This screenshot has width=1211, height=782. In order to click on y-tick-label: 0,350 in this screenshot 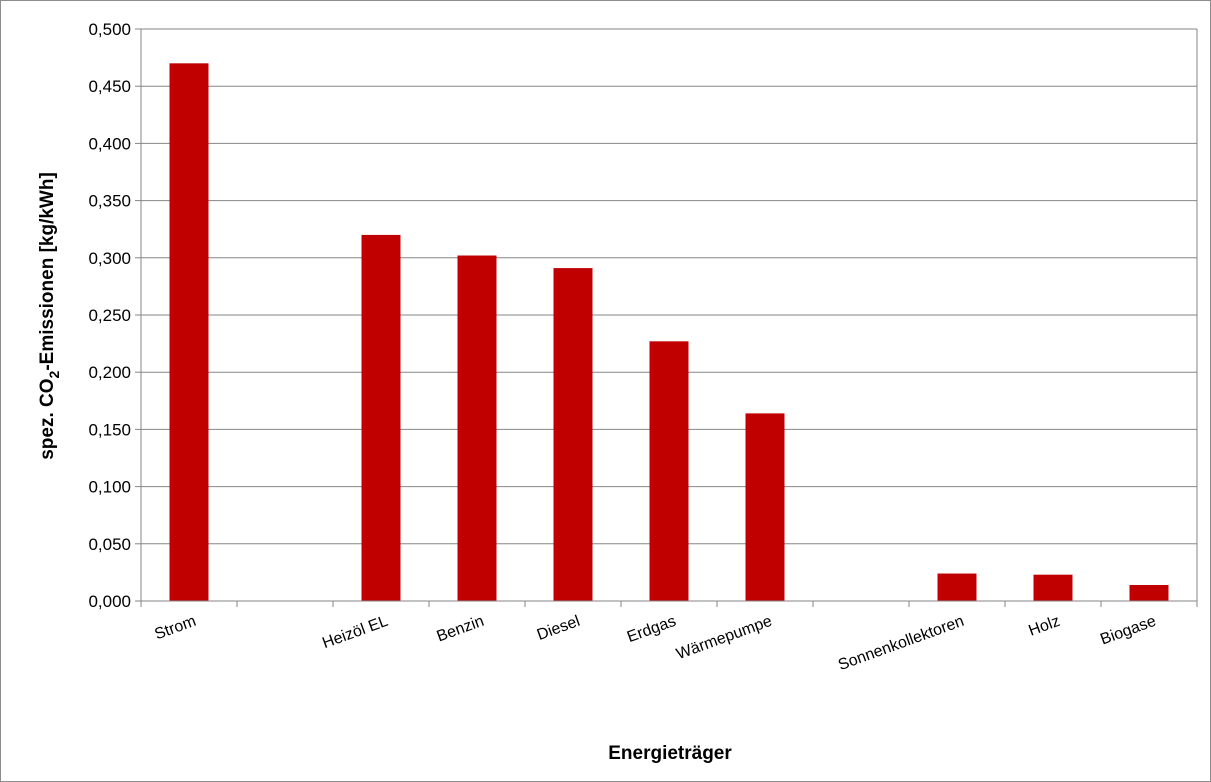, I will do `click(109, 201)`.